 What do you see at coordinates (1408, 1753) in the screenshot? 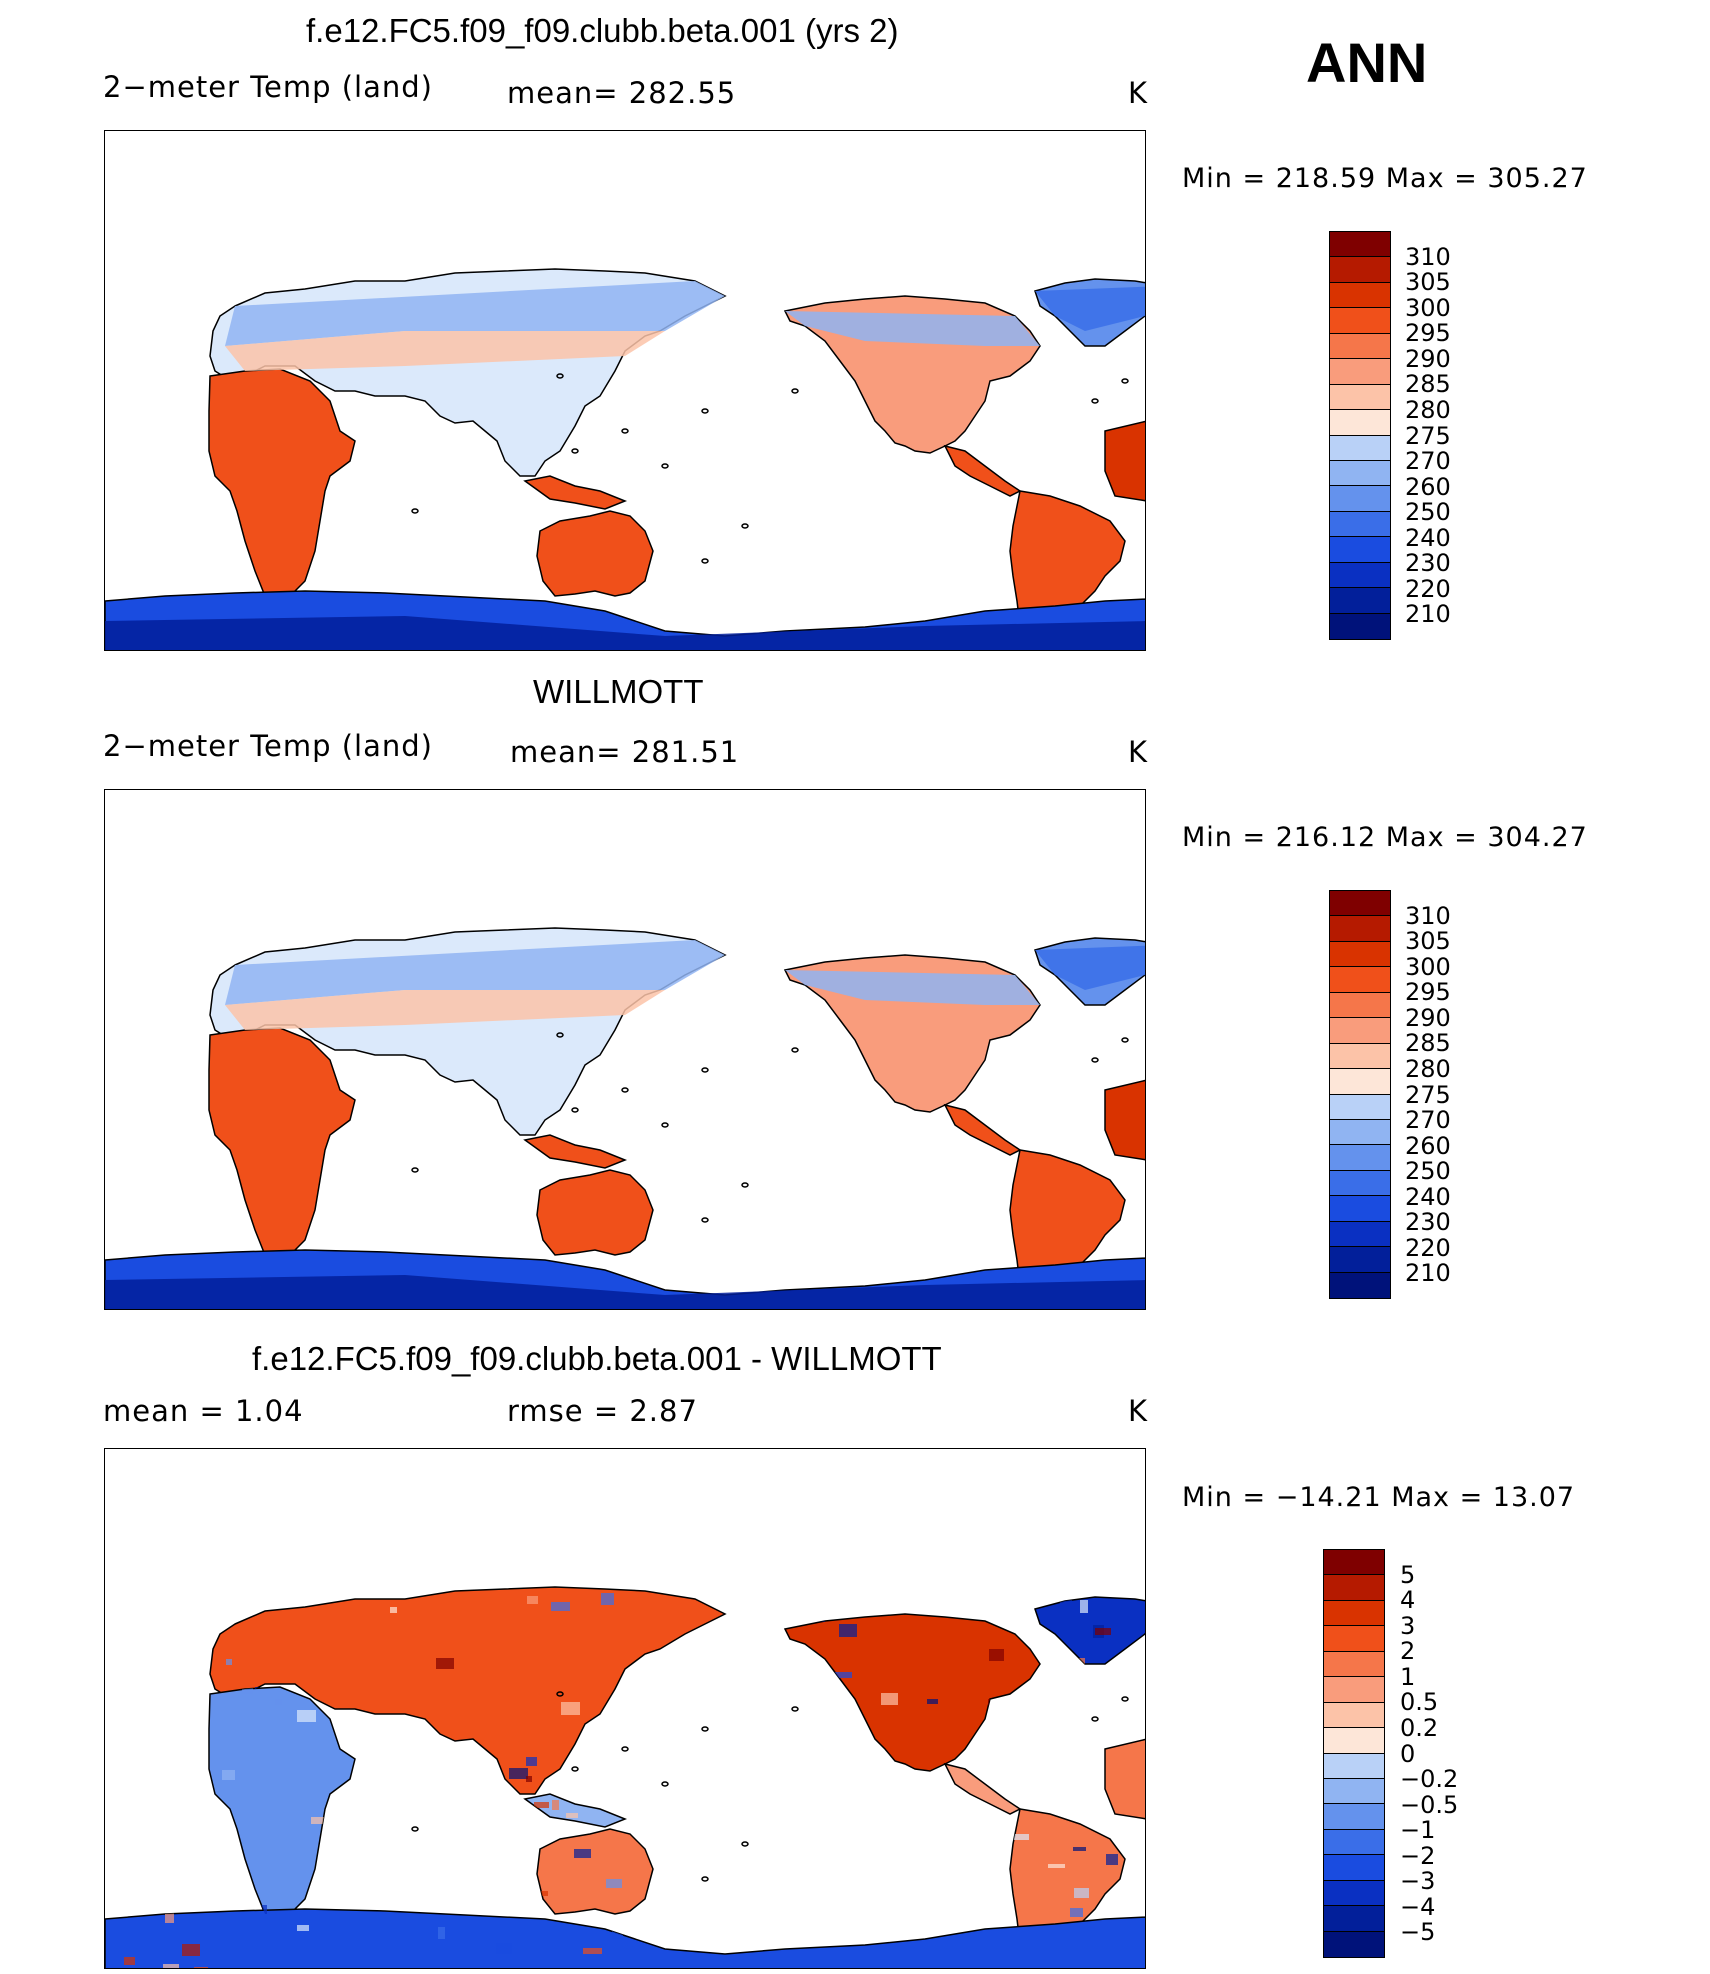
I see `colorbar-tick-label: 0` at bounding box center [1408, 1753].